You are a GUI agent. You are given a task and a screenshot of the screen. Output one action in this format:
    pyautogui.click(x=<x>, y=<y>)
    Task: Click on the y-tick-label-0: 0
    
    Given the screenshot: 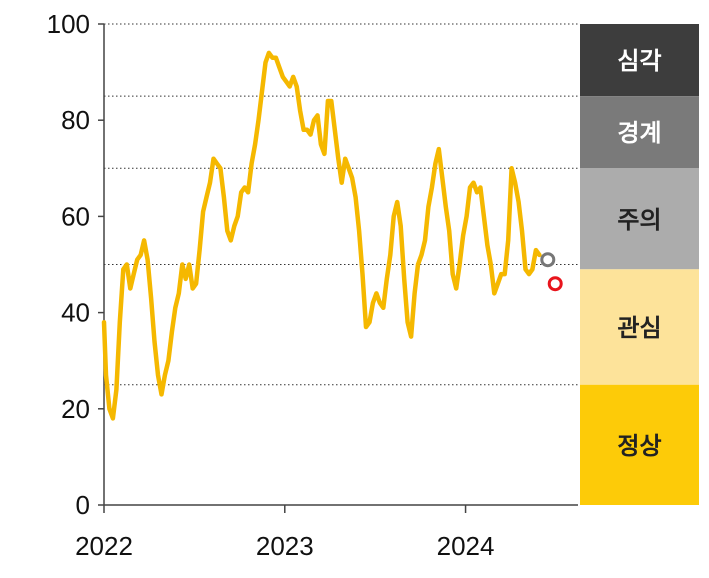 What is the action you would take?
    pyautogui.click(x=83, y=505)
    